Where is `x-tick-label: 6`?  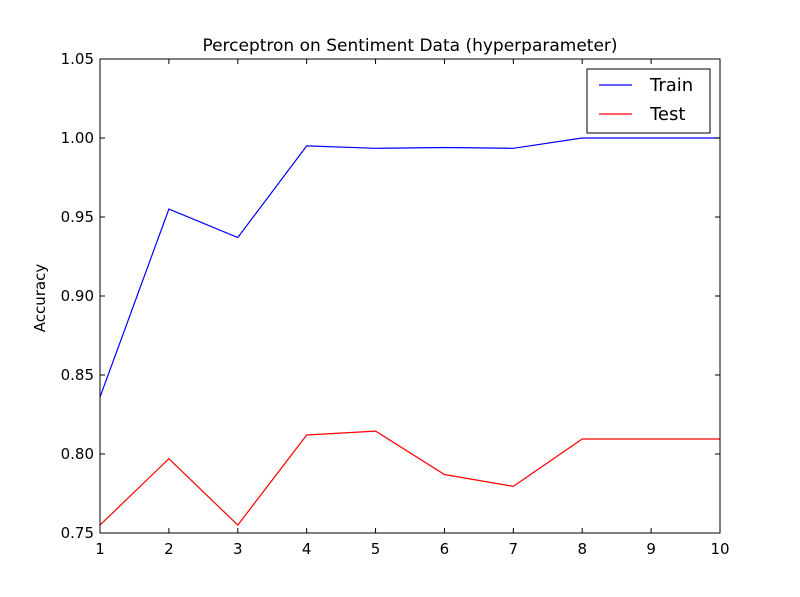 x-tick-label: 6 is located at coordinates (445, 549).